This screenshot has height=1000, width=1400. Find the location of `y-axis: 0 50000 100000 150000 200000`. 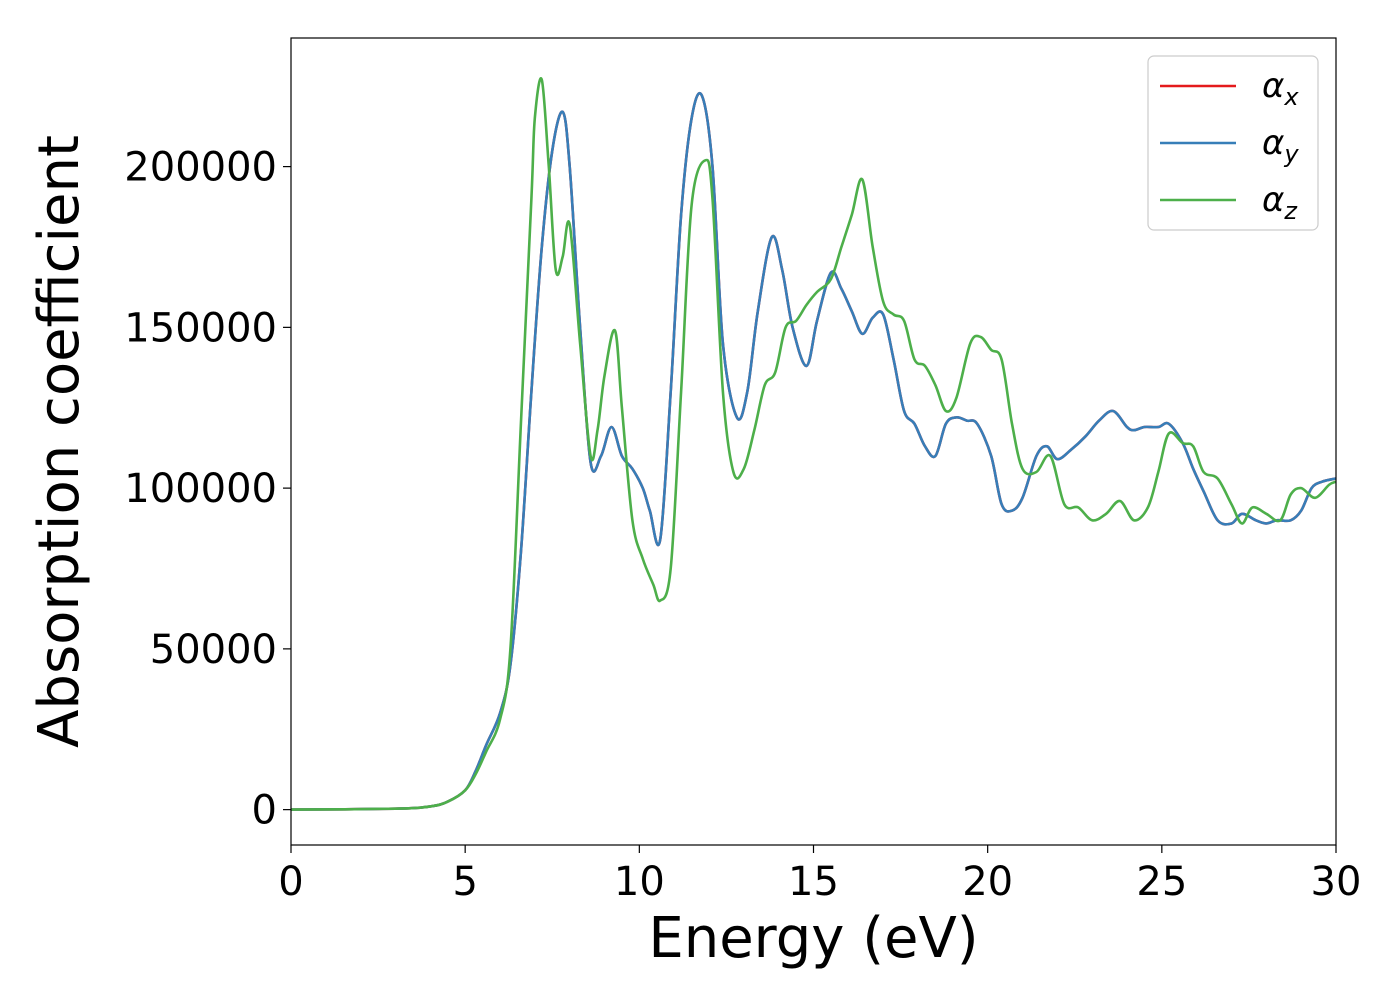

y-axis: 0 50000 100000 150000 200000 is located at coordinates (207, 489).